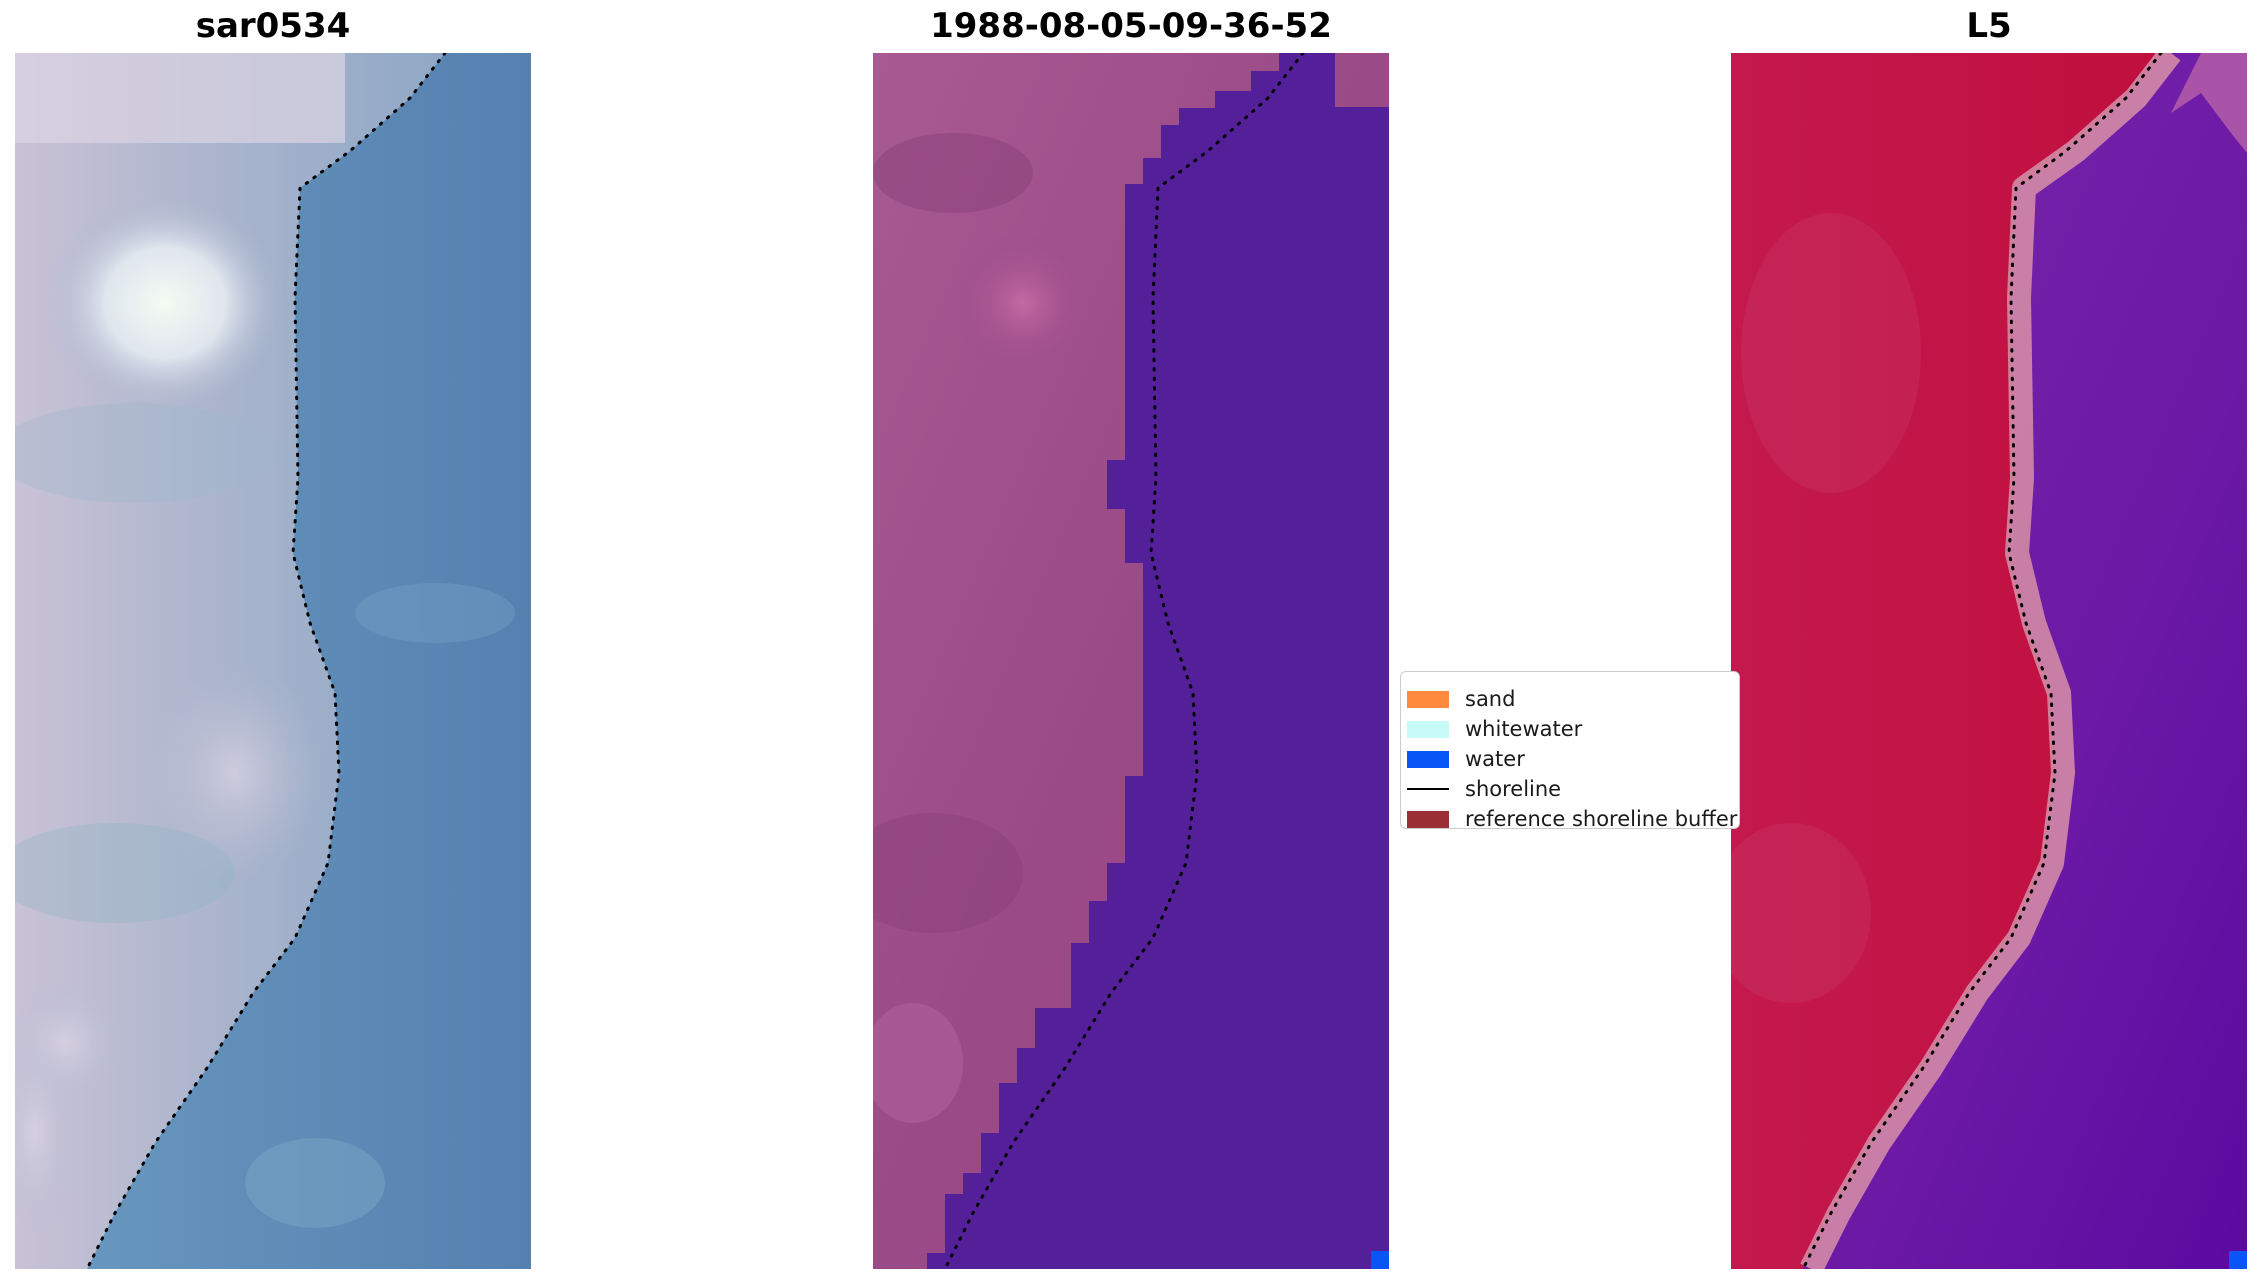 Image resolution: width=2260 pixels, height=1283 pixels. I want to click on legend-label: water, so click(1495, 759).